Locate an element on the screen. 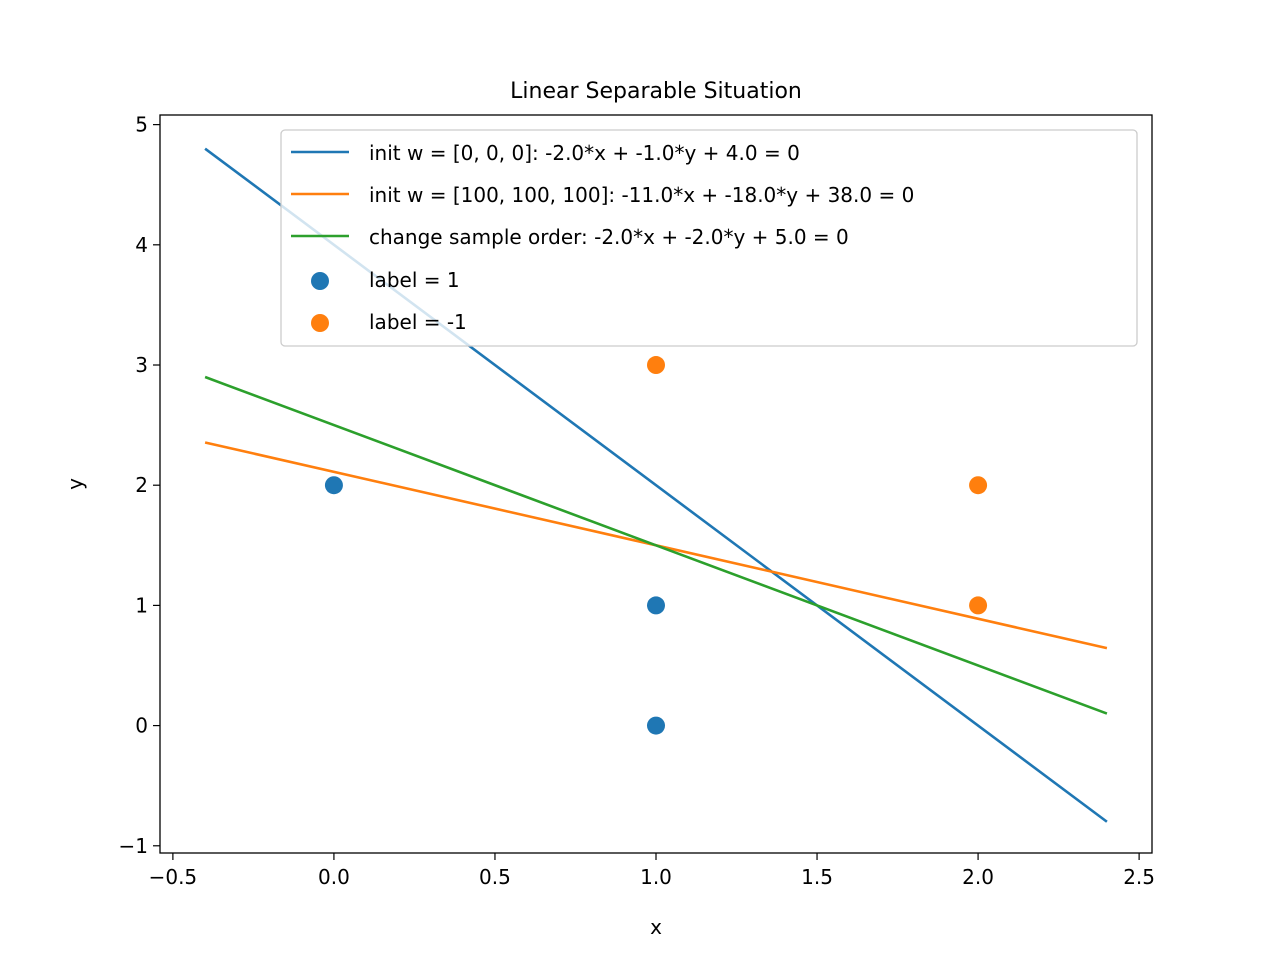 Image resolution: width=1280 pixels, height=960 pixels. legend-label: label = -1 is located at coordinates (418, 322).